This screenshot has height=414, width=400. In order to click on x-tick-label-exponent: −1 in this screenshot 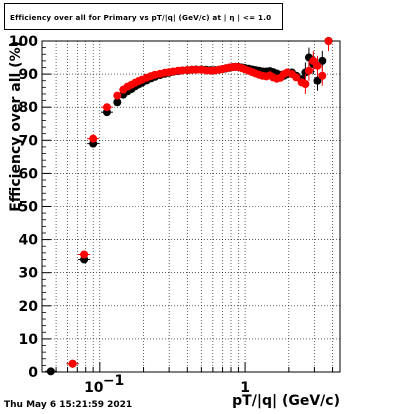, I will do `click(113, 381)`.